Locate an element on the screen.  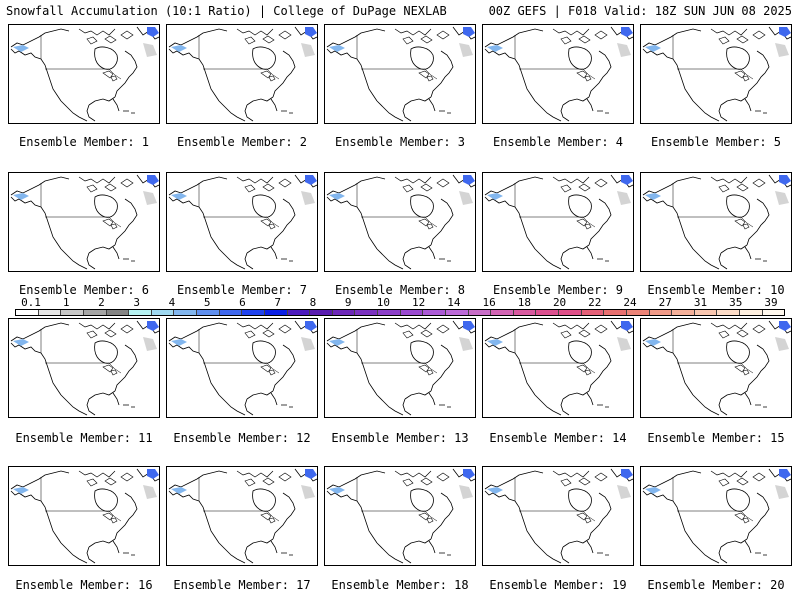
ensemble-member-label: Ensemble Member: 4 is located at coordinates (558, 142).